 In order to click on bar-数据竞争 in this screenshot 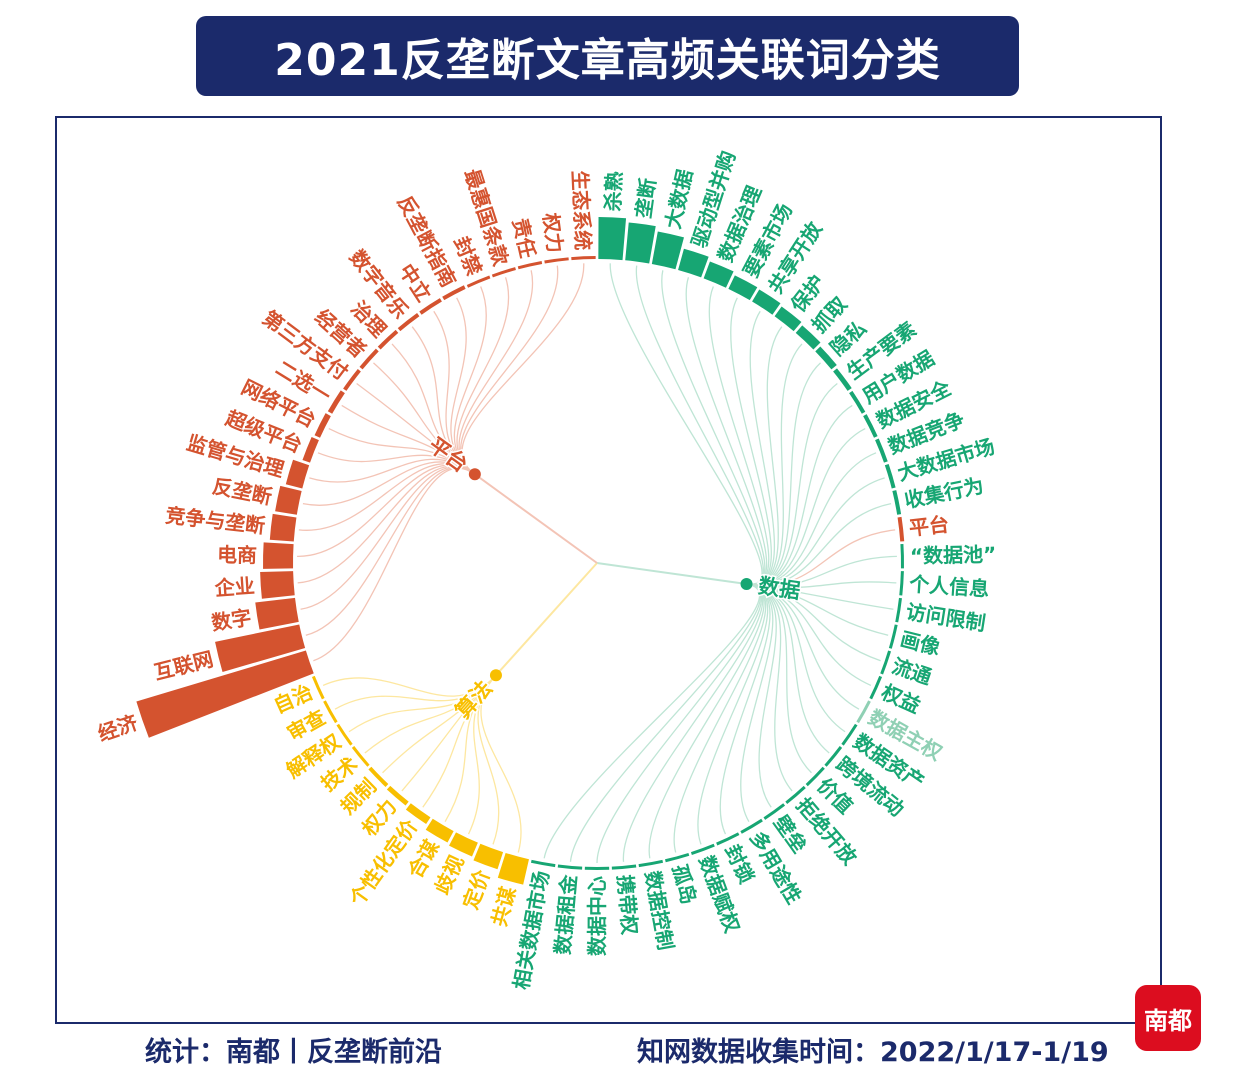, I will do `click(881, 450)`.